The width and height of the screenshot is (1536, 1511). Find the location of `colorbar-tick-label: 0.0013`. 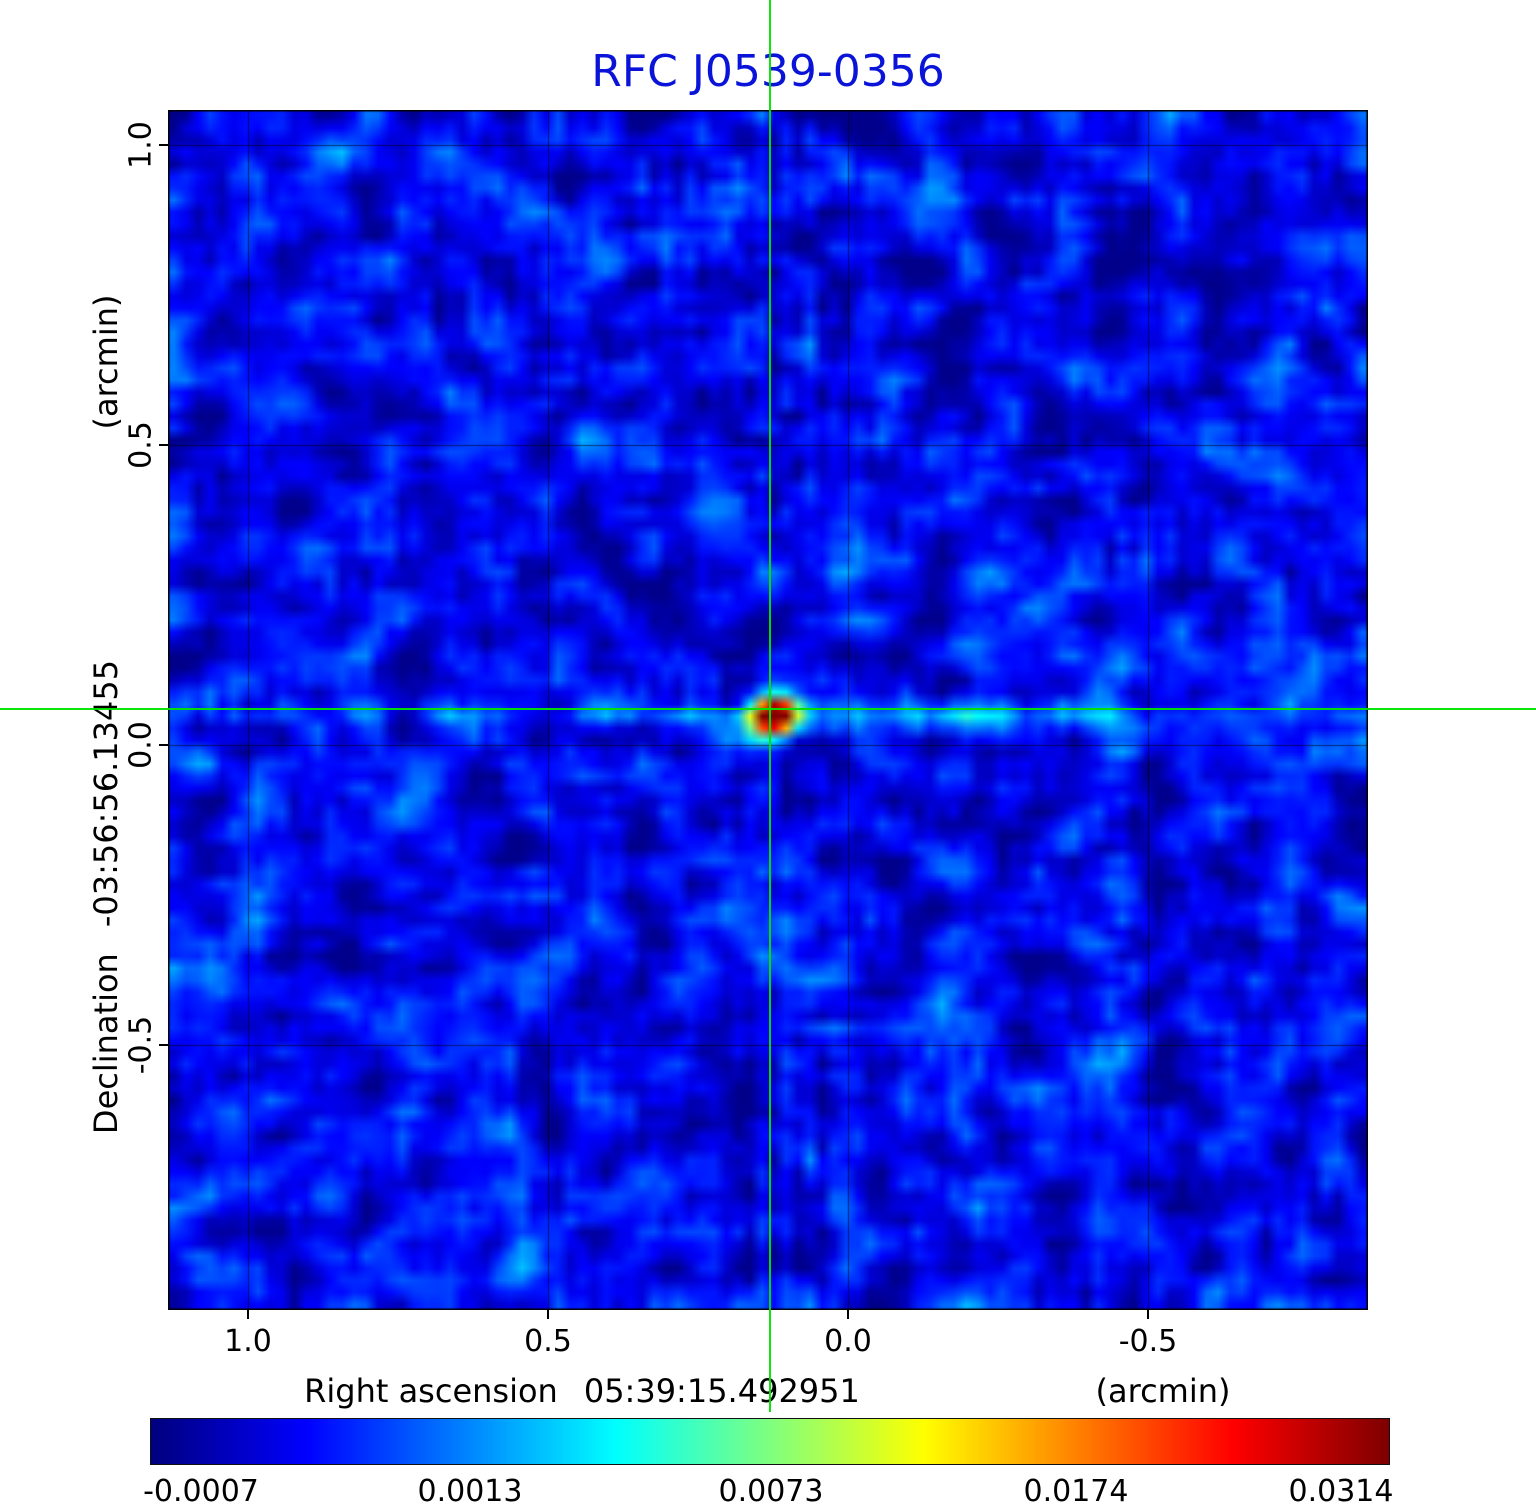

colorbar-tick-label: 0.0013 is located at coordinates (470, 1491).